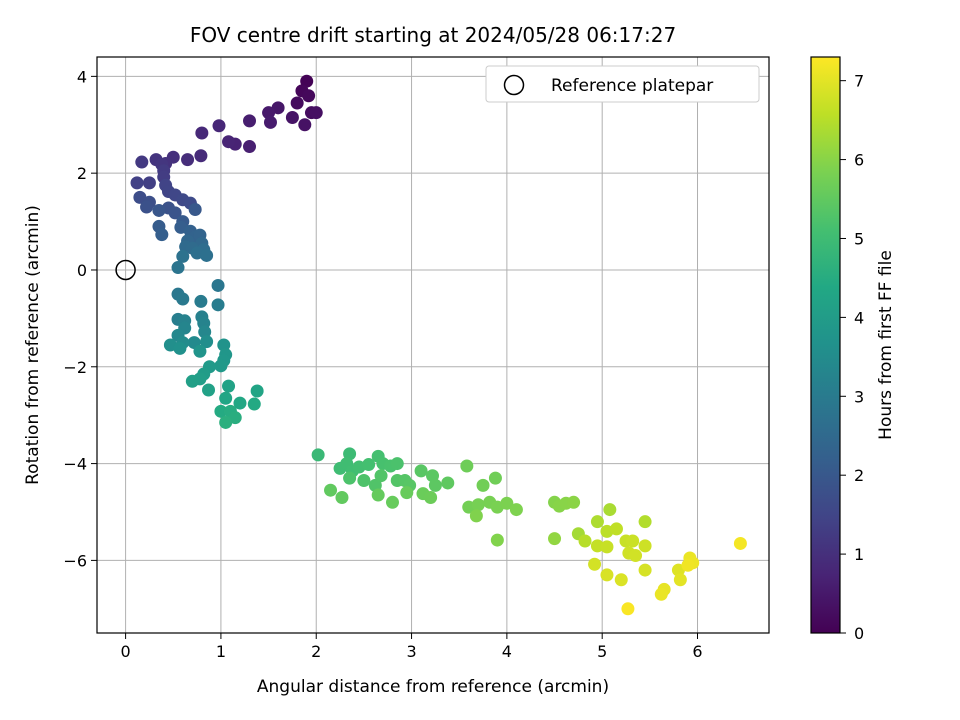 Image resolution: width=960 pixels, height=720 pixels. What do you see at coordinates (514, 85) in the screenshot?
I see `legend-marker-reference` at bounding box center [514, 85].